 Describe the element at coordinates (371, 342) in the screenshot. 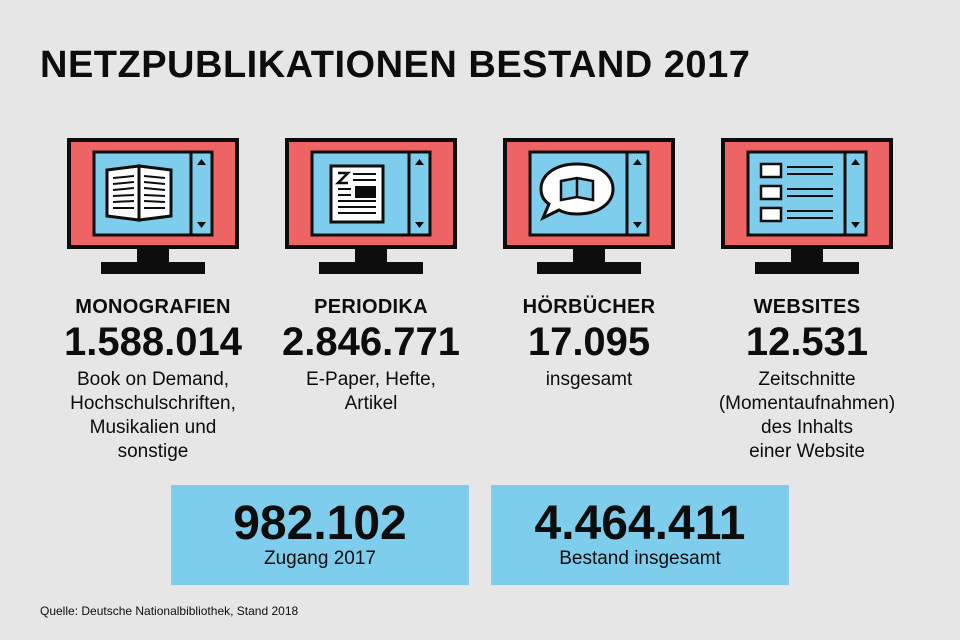

I see `category-value: 2.846.771` at that location.